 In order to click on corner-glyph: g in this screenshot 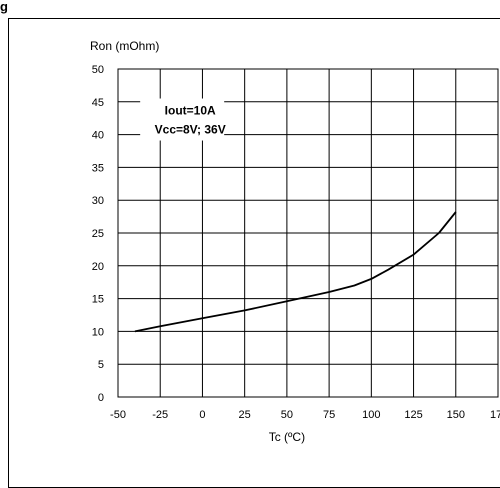, I will do `click(4, 7)`.